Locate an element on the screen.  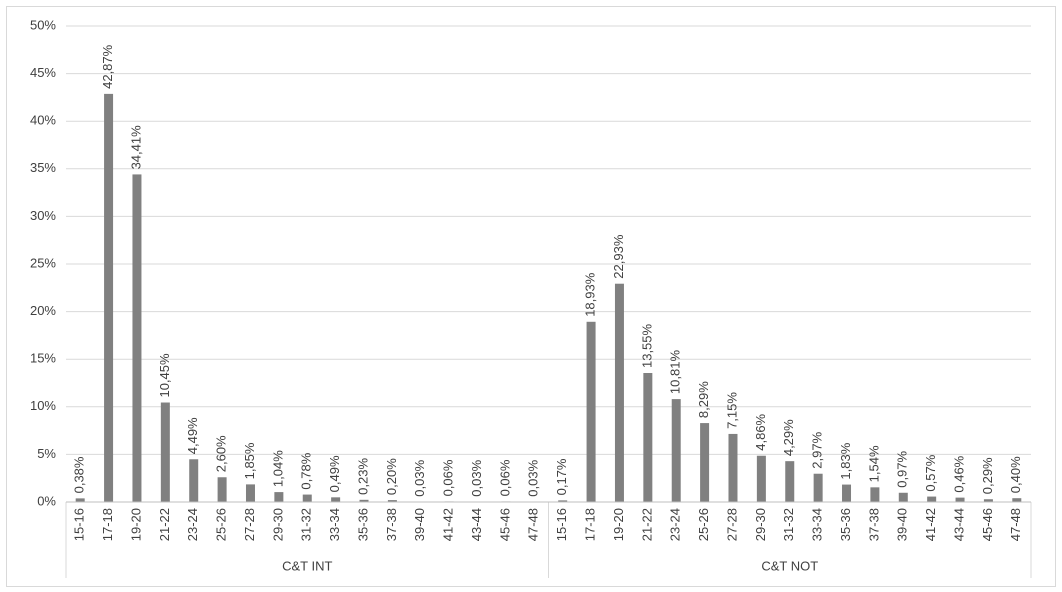
data-label: 2,97% is located at coordinates (817, 449).